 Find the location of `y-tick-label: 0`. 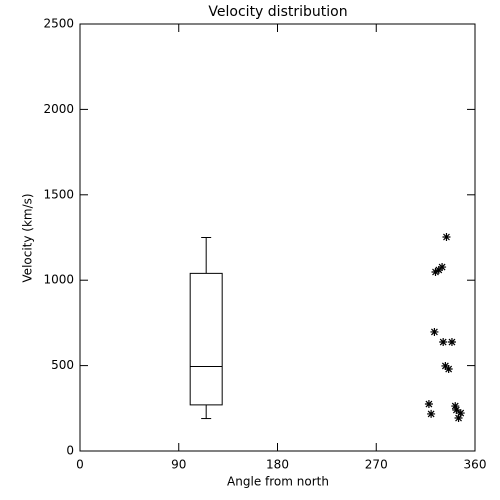

y-tick-label: 0 is located at coordinates (70, 451).